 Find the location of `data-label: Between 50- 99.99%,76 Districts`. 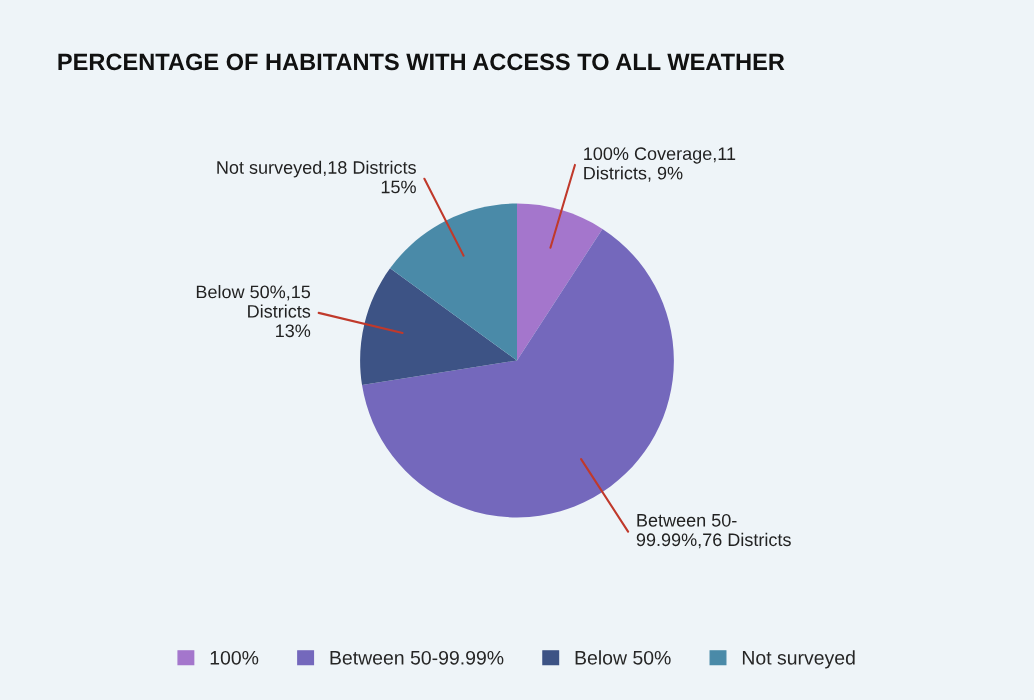

data-label: Between 50- 99.99%,76 Districts is located at coordinates (713, 531).